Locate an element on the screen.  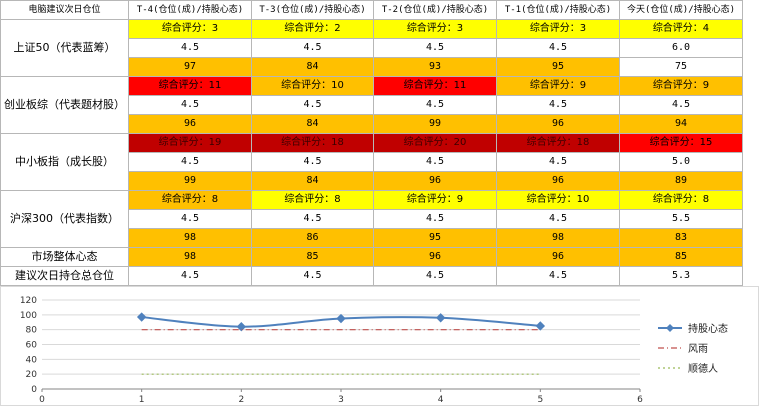
column-header: T-3(仓位(成)/持股心态) is located at coordinates (312, 10).